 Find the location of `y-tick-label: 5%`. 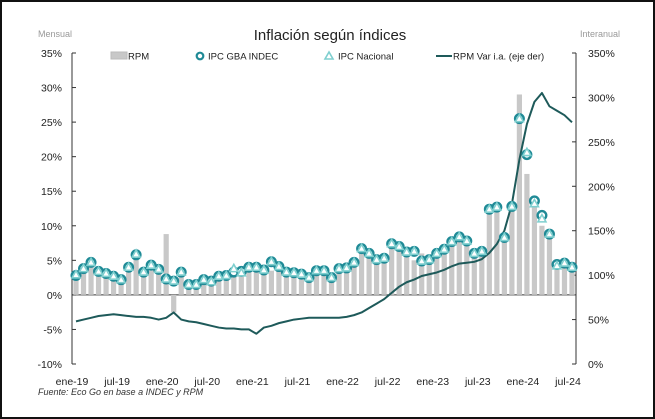

y-tick-label: 5% is located at coordinates (54, 261).